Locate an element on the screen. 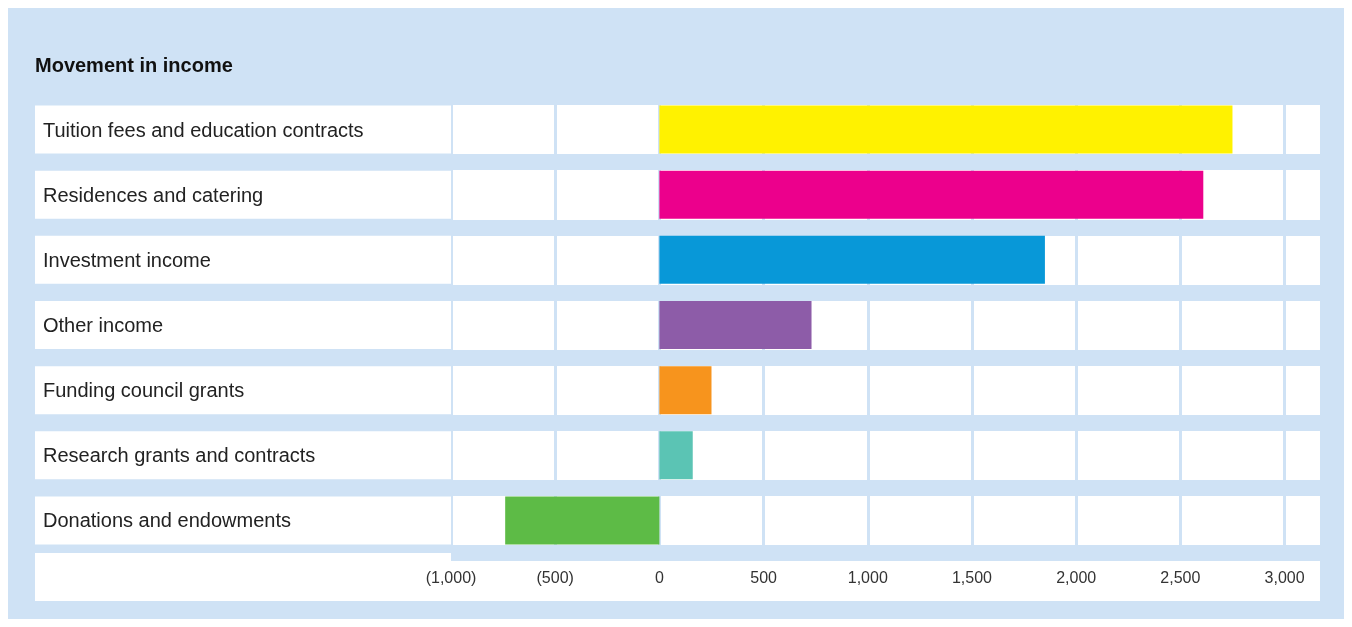 The height and width of the screenshot is (627, 1352). x-tick-label: 0 is located at coordinates (659, 577).